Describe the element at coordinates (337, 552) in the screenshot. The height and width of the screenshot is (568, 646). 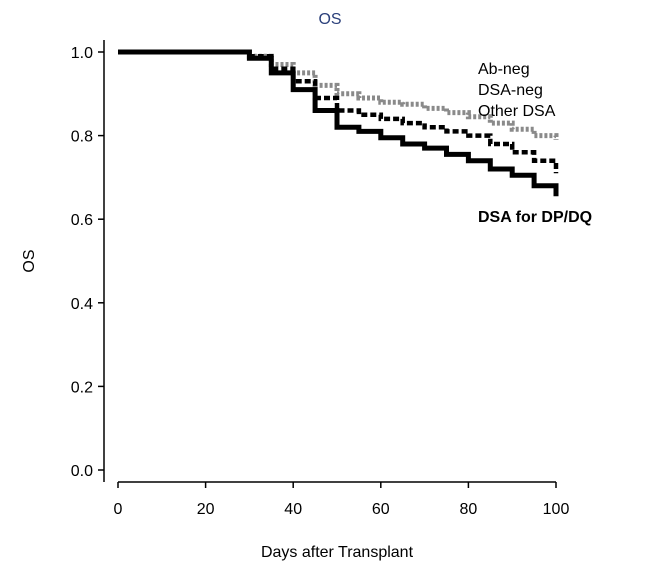
I see `x-axis-label: Days after Transplant` at that location.